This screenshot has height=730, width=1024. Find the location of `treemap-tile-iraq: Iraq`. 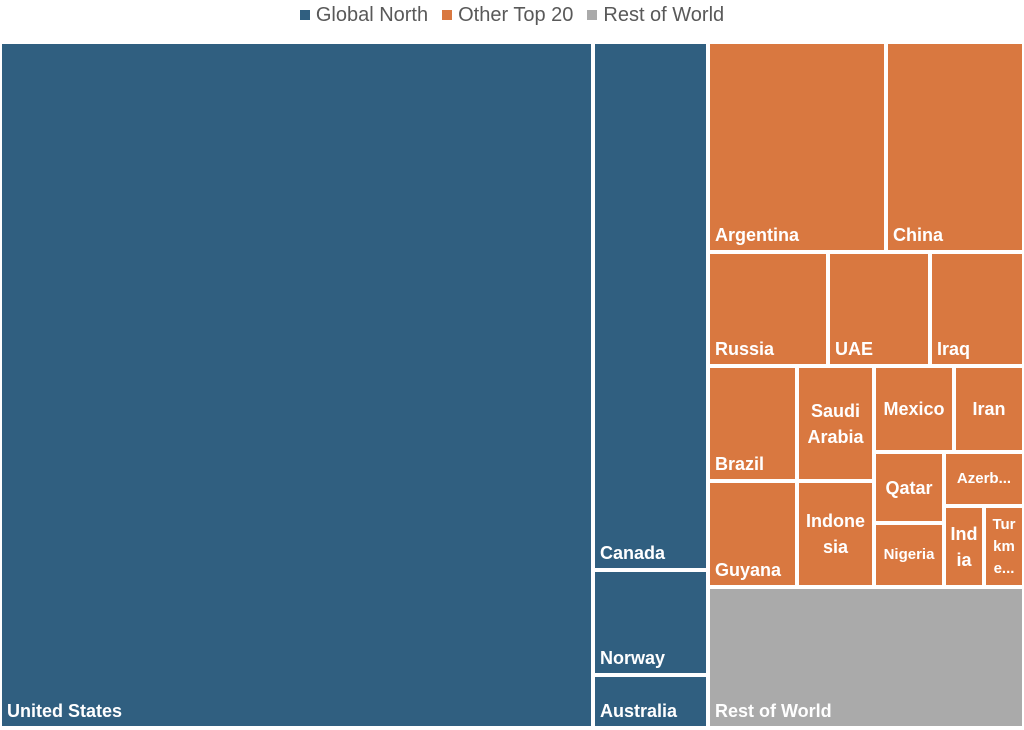

treemap-tile-iraq: Iraq is located at coordinates (977, 309).